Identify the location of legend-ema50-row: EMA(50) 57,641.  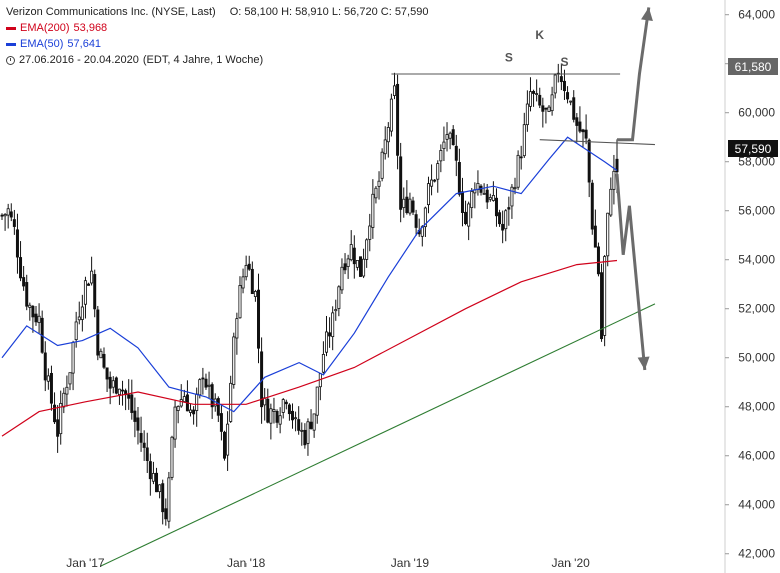
(217, 44).